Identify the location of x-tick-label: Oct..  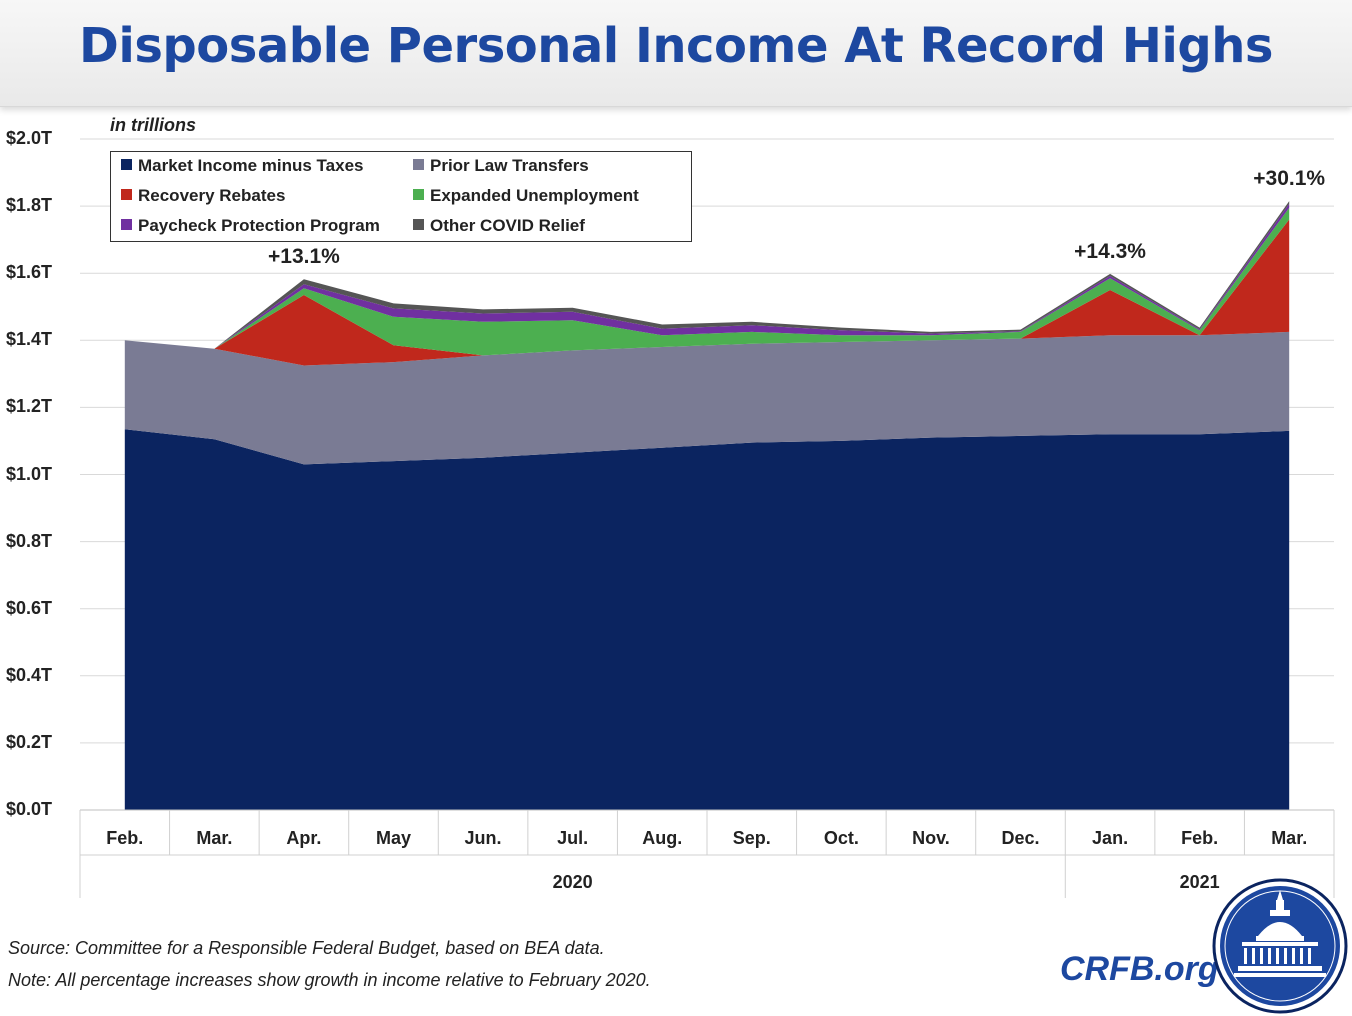
(841, 838).